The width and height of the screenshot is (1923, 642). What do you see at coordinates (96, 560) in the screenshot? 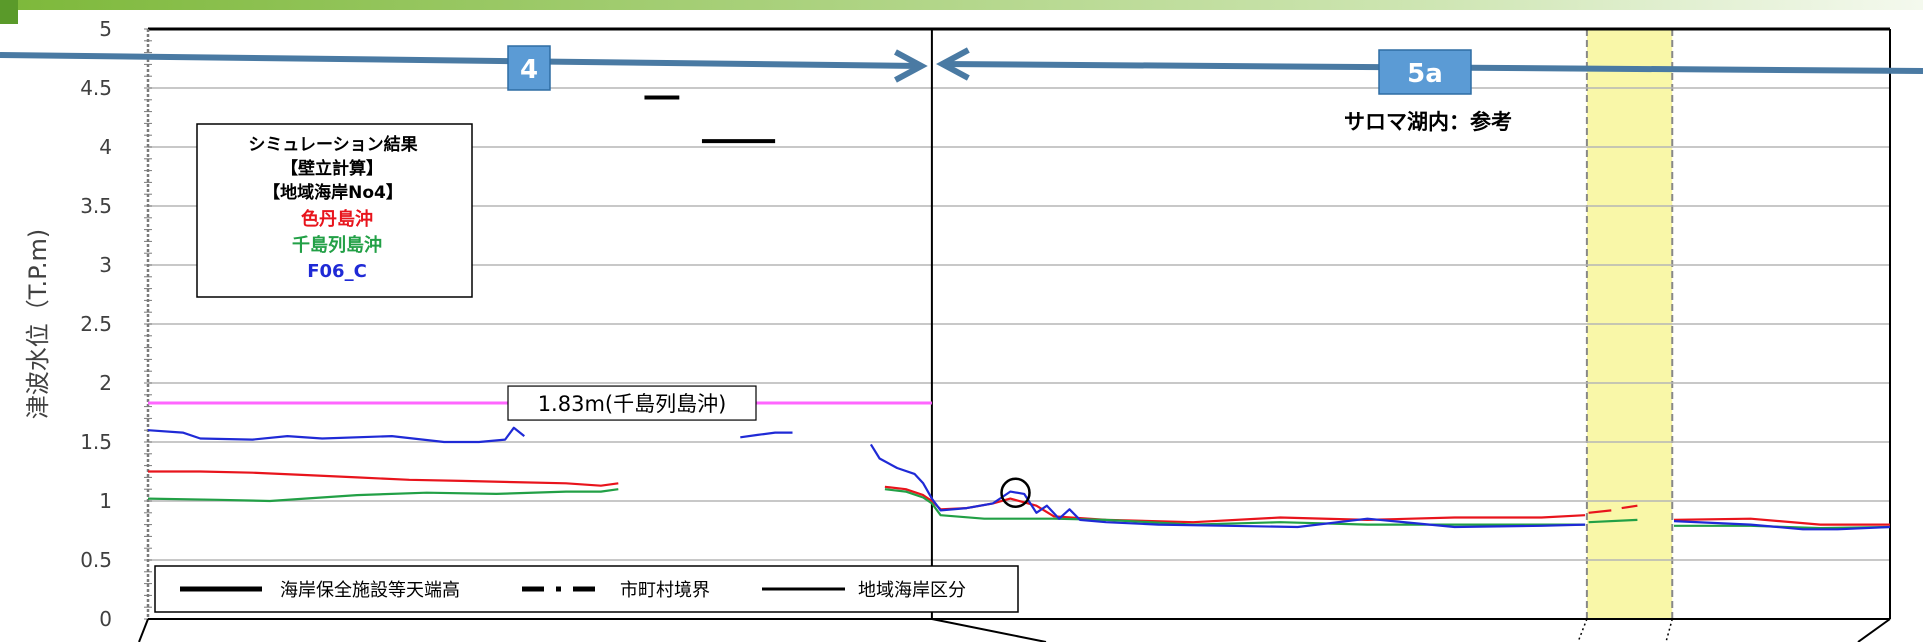
I see `y-tick-label: 0.5` at bounding box center [96, 560].